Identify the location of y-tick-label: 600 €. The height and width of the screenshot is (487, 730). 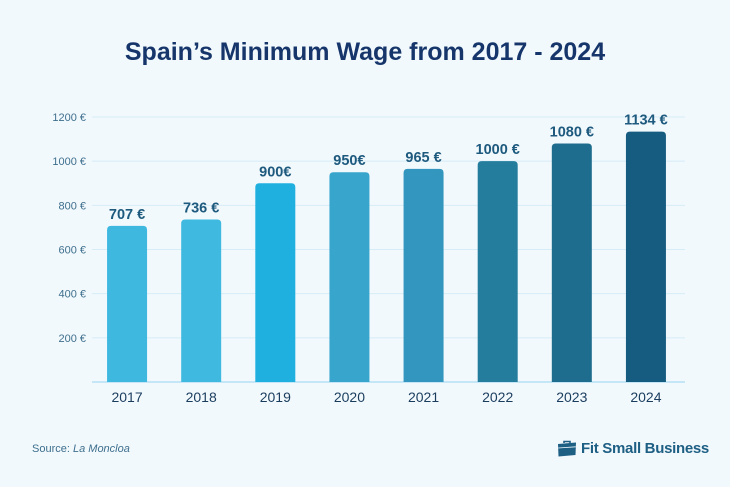
(72, 251).